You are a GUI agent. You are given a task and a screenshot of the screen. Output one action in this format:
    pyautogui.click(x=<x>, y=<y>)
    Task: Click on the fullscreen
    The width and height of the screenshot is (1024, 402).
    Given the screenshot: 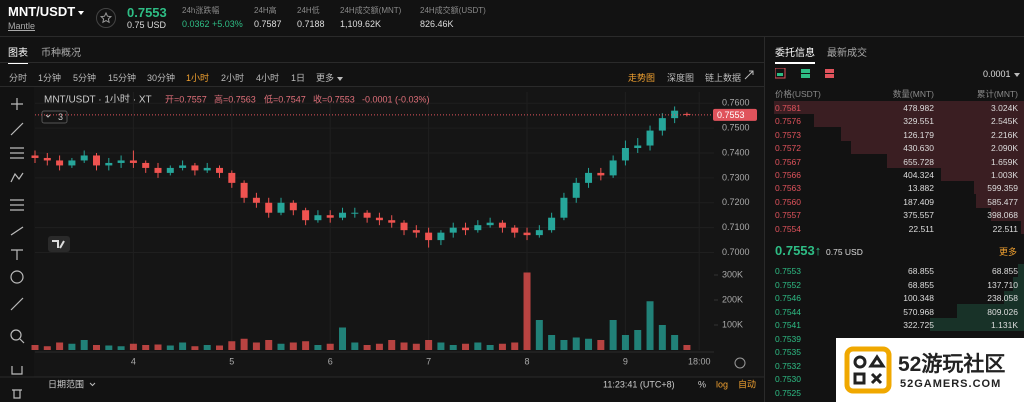 What is the action you would take?
    pyautogui.click(x=749, y=75)
    